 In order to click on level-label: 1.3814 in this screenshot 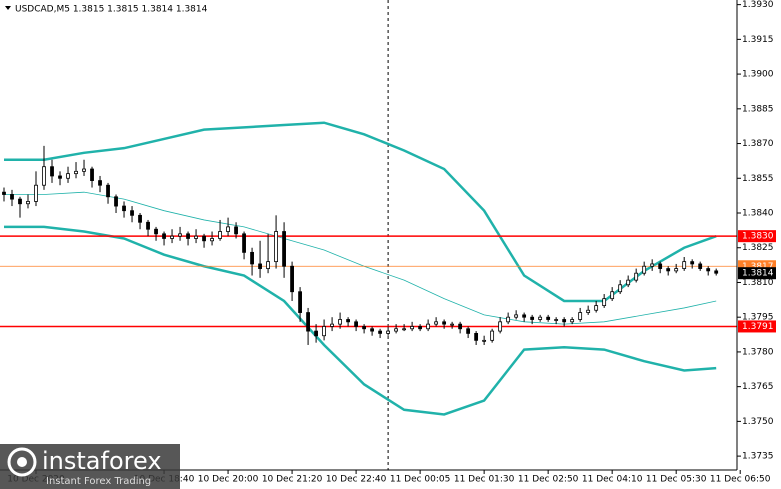, I will do `click(758, 274)`.